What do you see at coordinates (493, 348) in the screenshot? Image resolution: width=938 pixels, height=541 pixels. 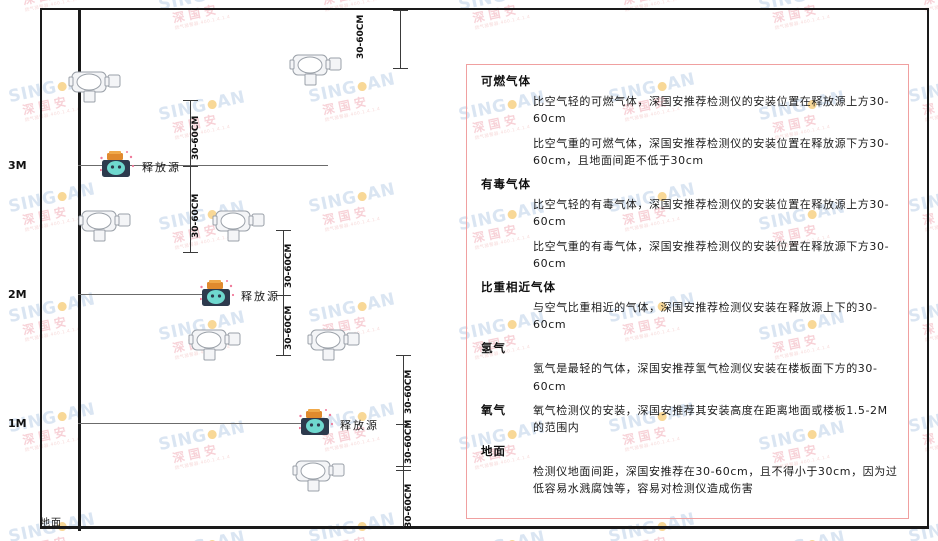 I see `guidance-section-heading: 氢气` at bounding box center [493, 348].